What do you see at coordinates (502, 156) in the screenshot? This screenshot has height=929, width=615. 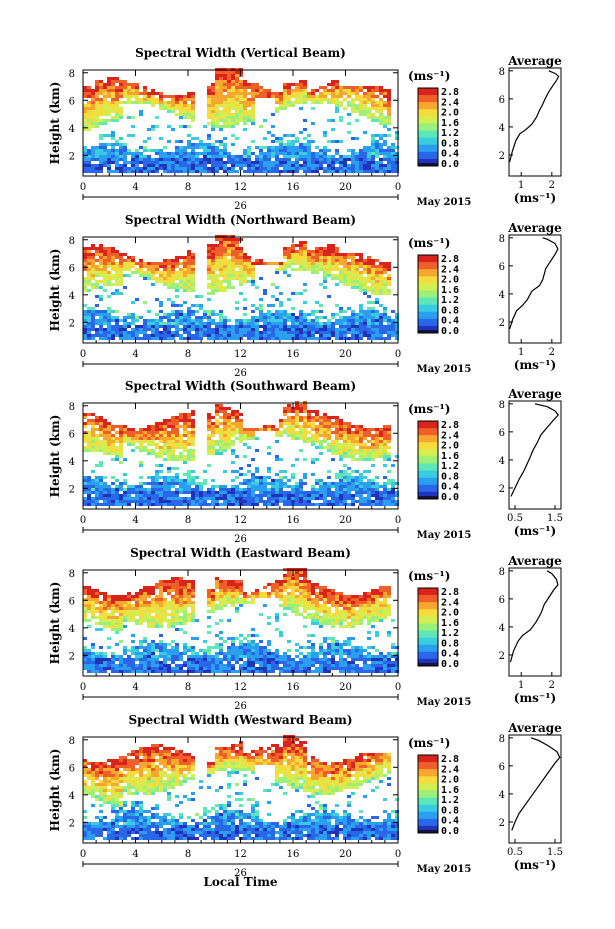 I see `average-y-label: 2` at bounding box center [502, 156].